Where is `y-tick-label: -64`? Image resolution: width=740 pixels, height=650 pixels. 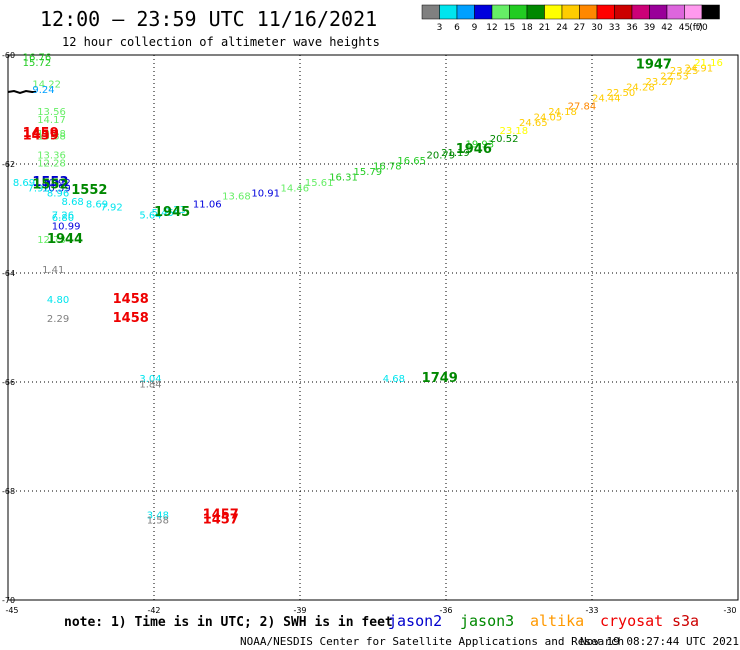
y-tick-label: -64 is located at coordinates (8, 273).